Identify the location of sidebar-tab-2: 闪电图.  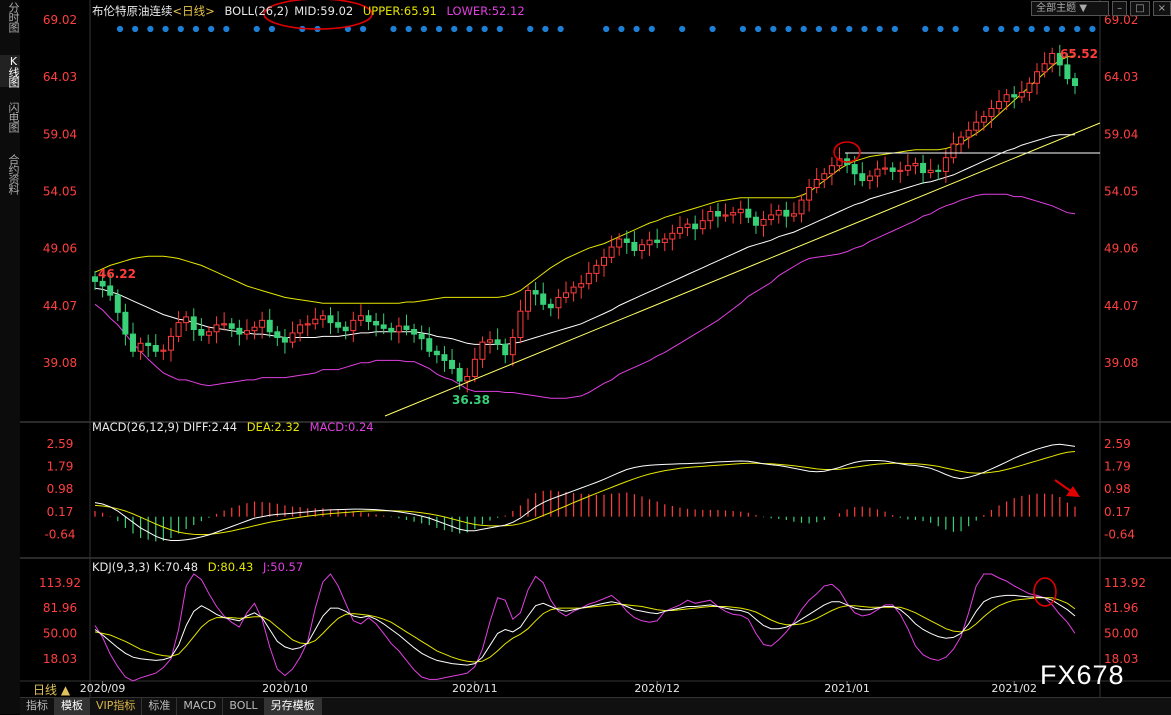
(13, 117).